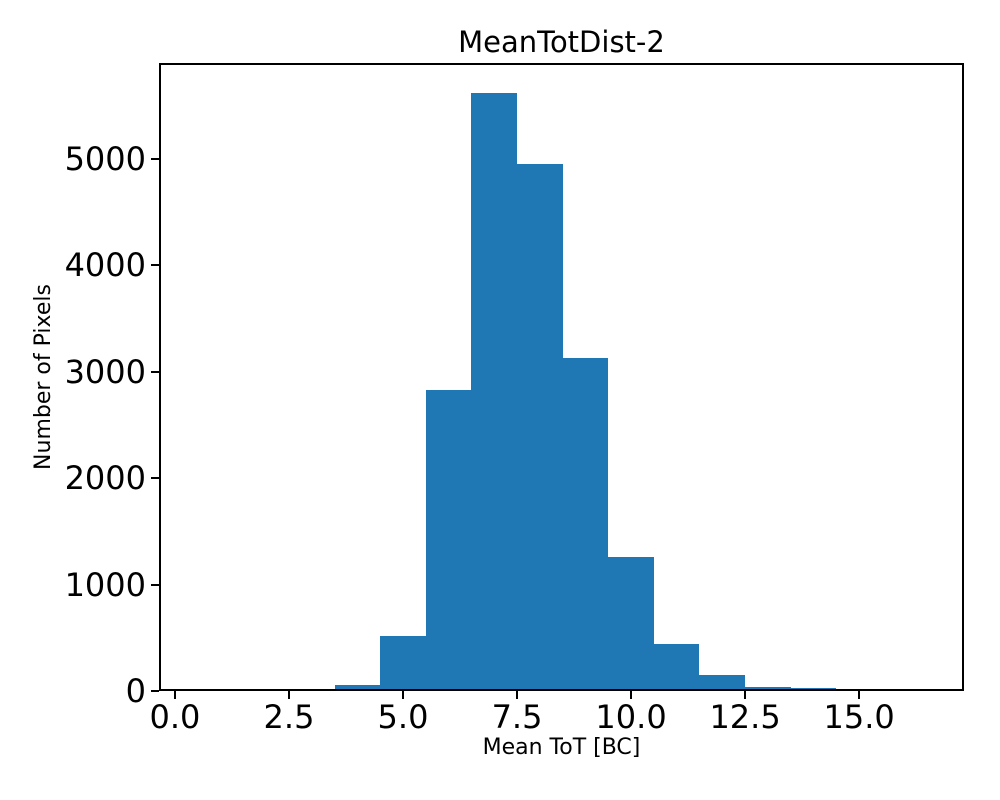  Describe the element at coordinates (289, 717) in the screenshot. I see `x-tick-label: 2.5` at that location.